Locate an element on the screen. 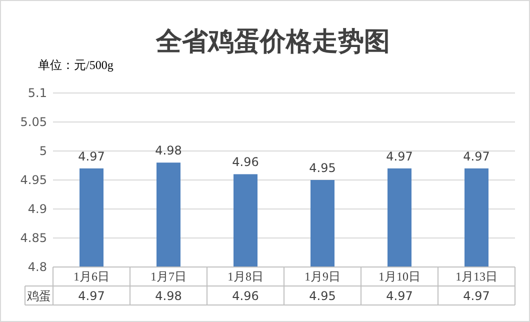  x-tick-label: 1月9日 is located at coordinates (322, 277).